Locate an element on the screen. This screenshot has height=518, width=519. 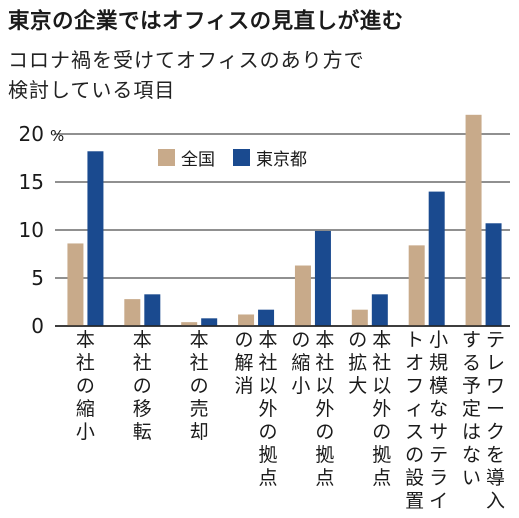
category-label-5-line-1: の拡大 is located at coordinates (358, 363).